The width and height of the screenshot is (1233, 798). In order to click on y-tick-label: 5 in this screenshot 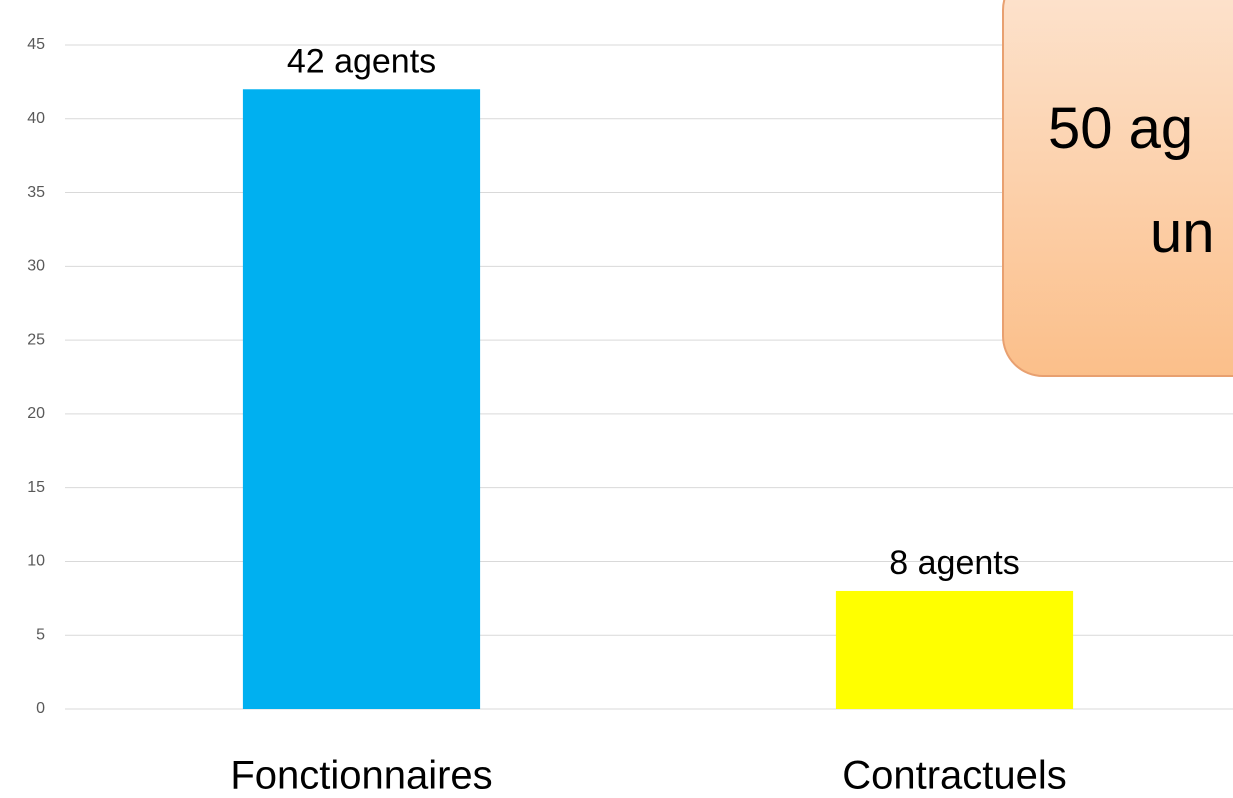, I will do `click(40, 634)`.